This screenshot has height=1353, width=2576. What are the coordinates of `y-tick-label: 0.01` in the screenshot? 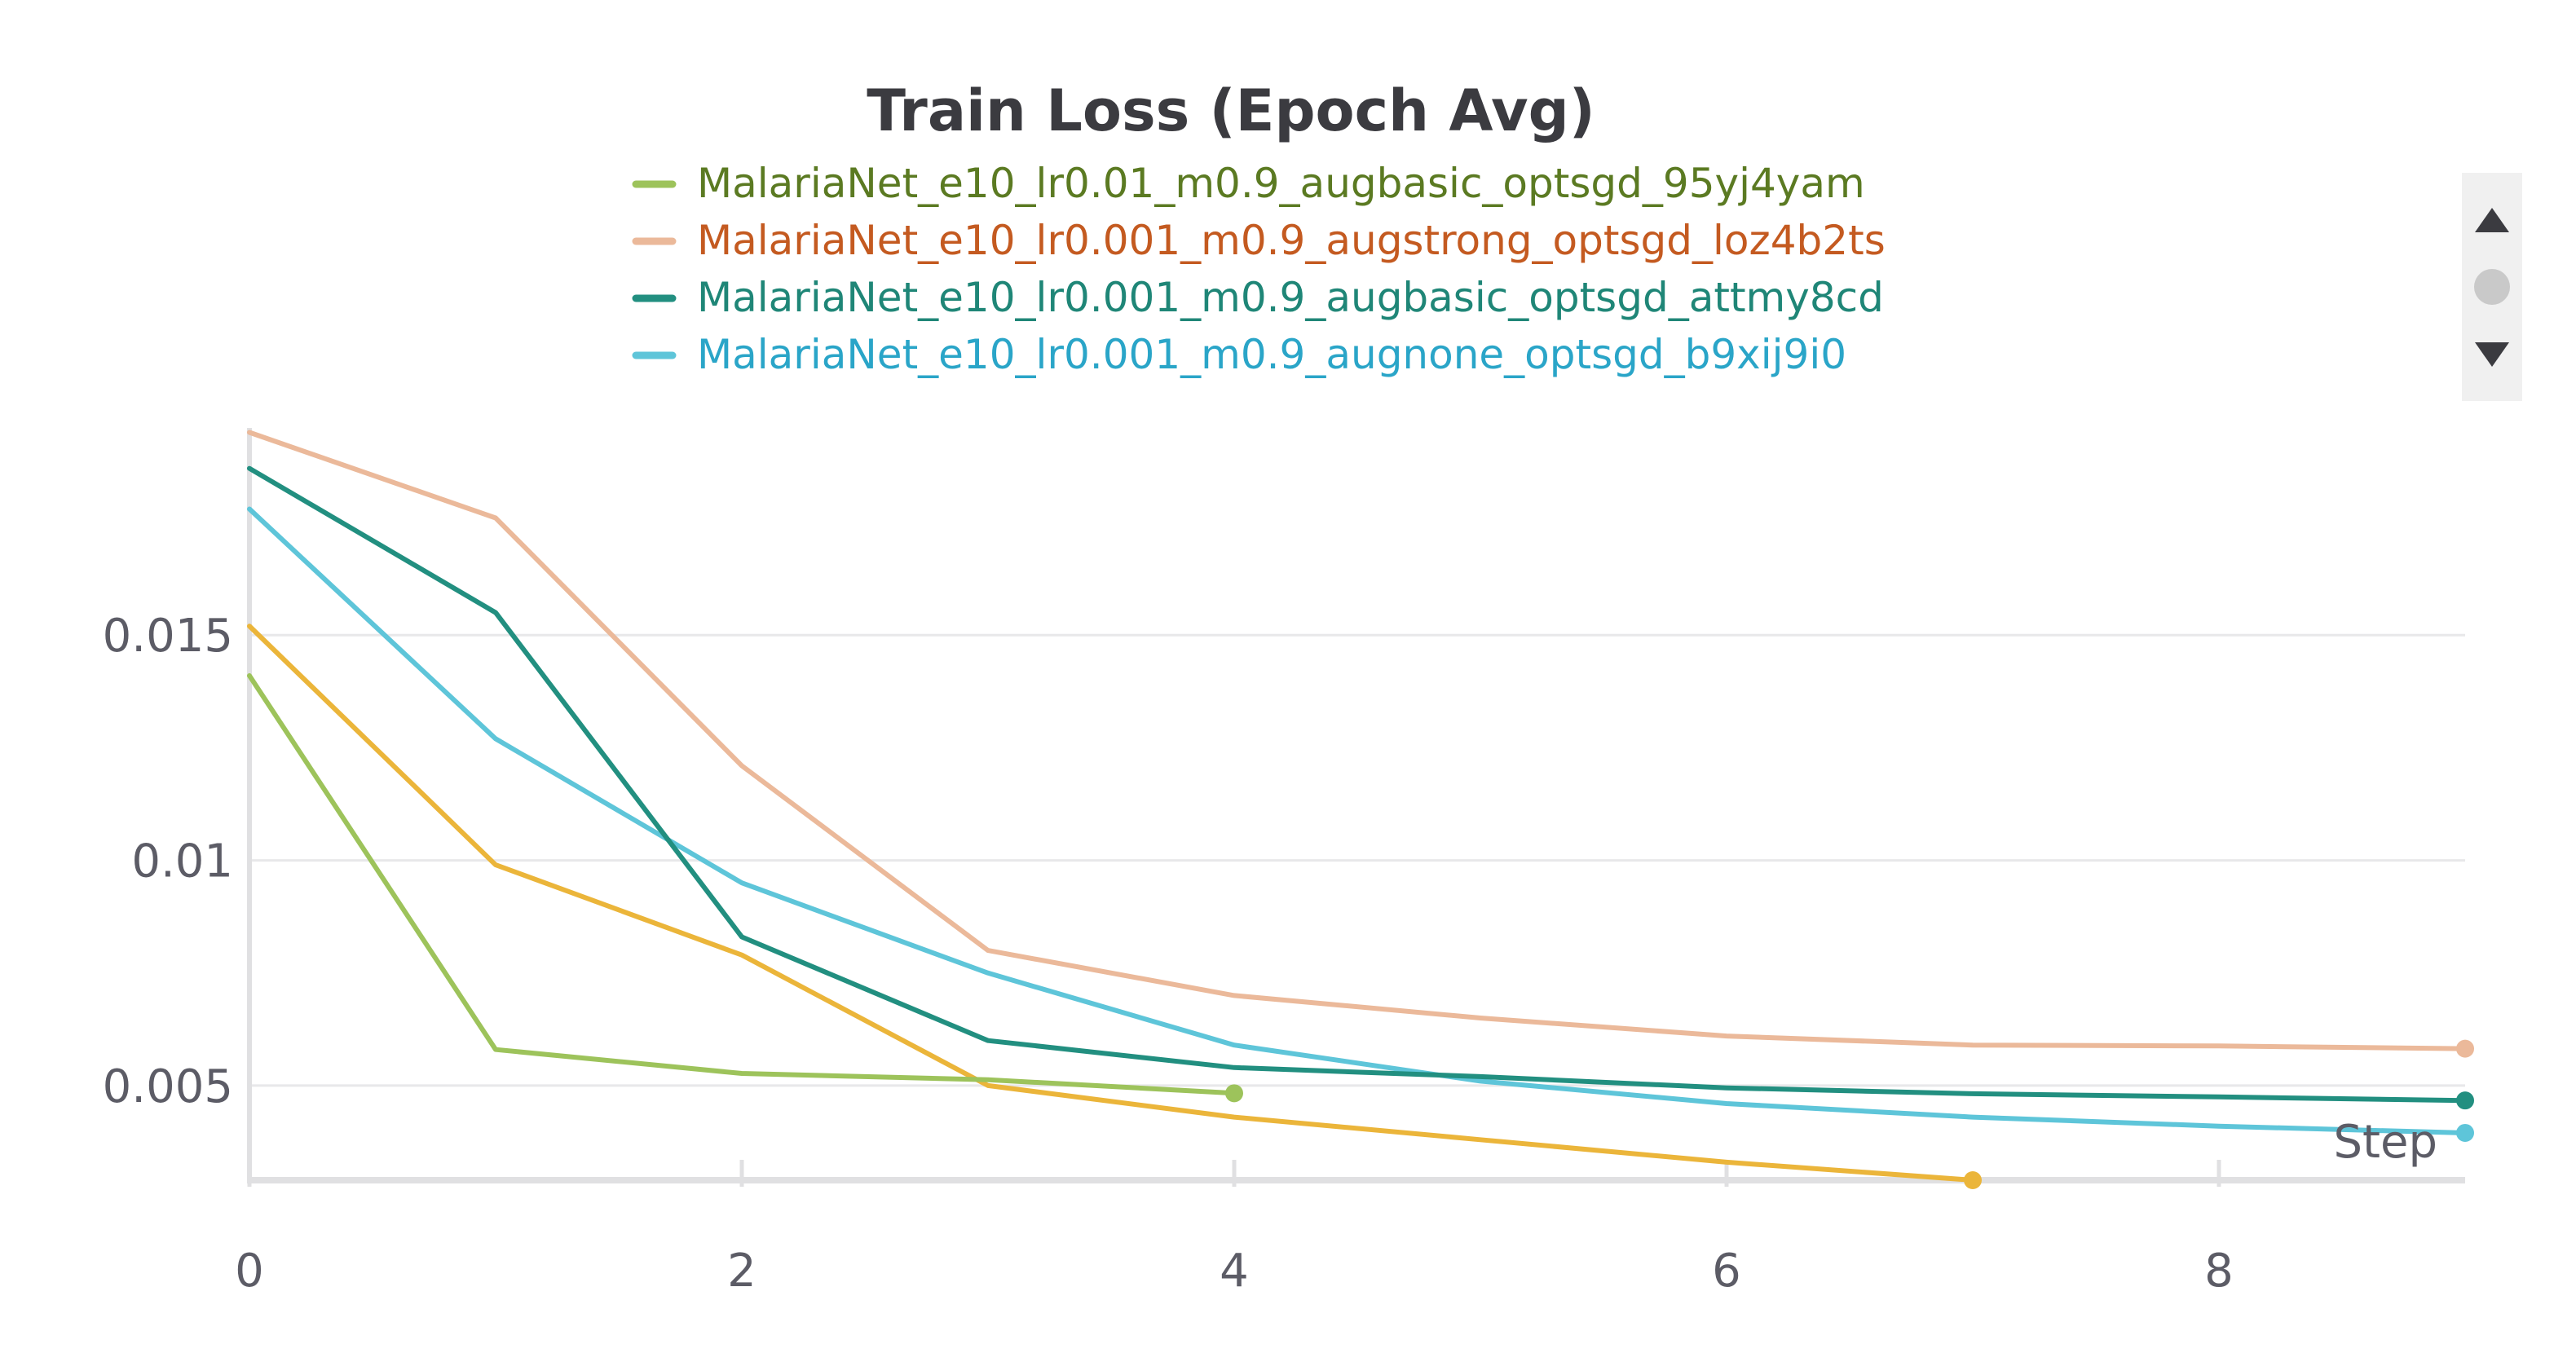 It's located at (182, 861).